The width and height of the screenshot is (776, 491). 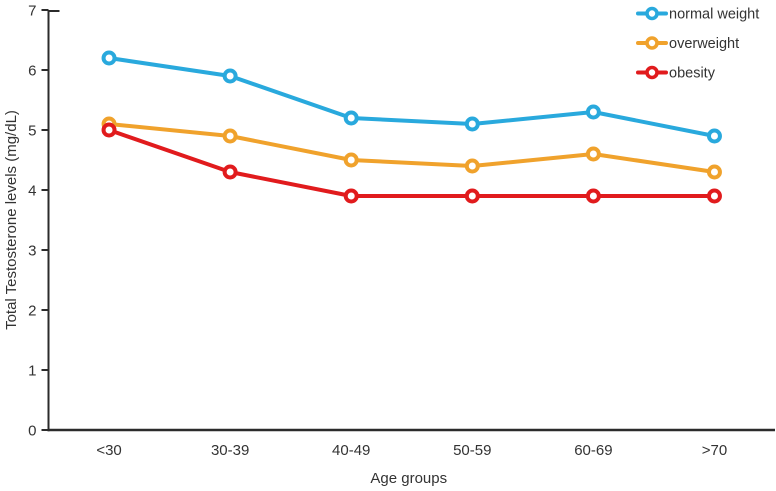 What do you see at coordinates (32, 371) in the screenshot?
I see `y-tick-label: 1` at bounding box center [32, 371].